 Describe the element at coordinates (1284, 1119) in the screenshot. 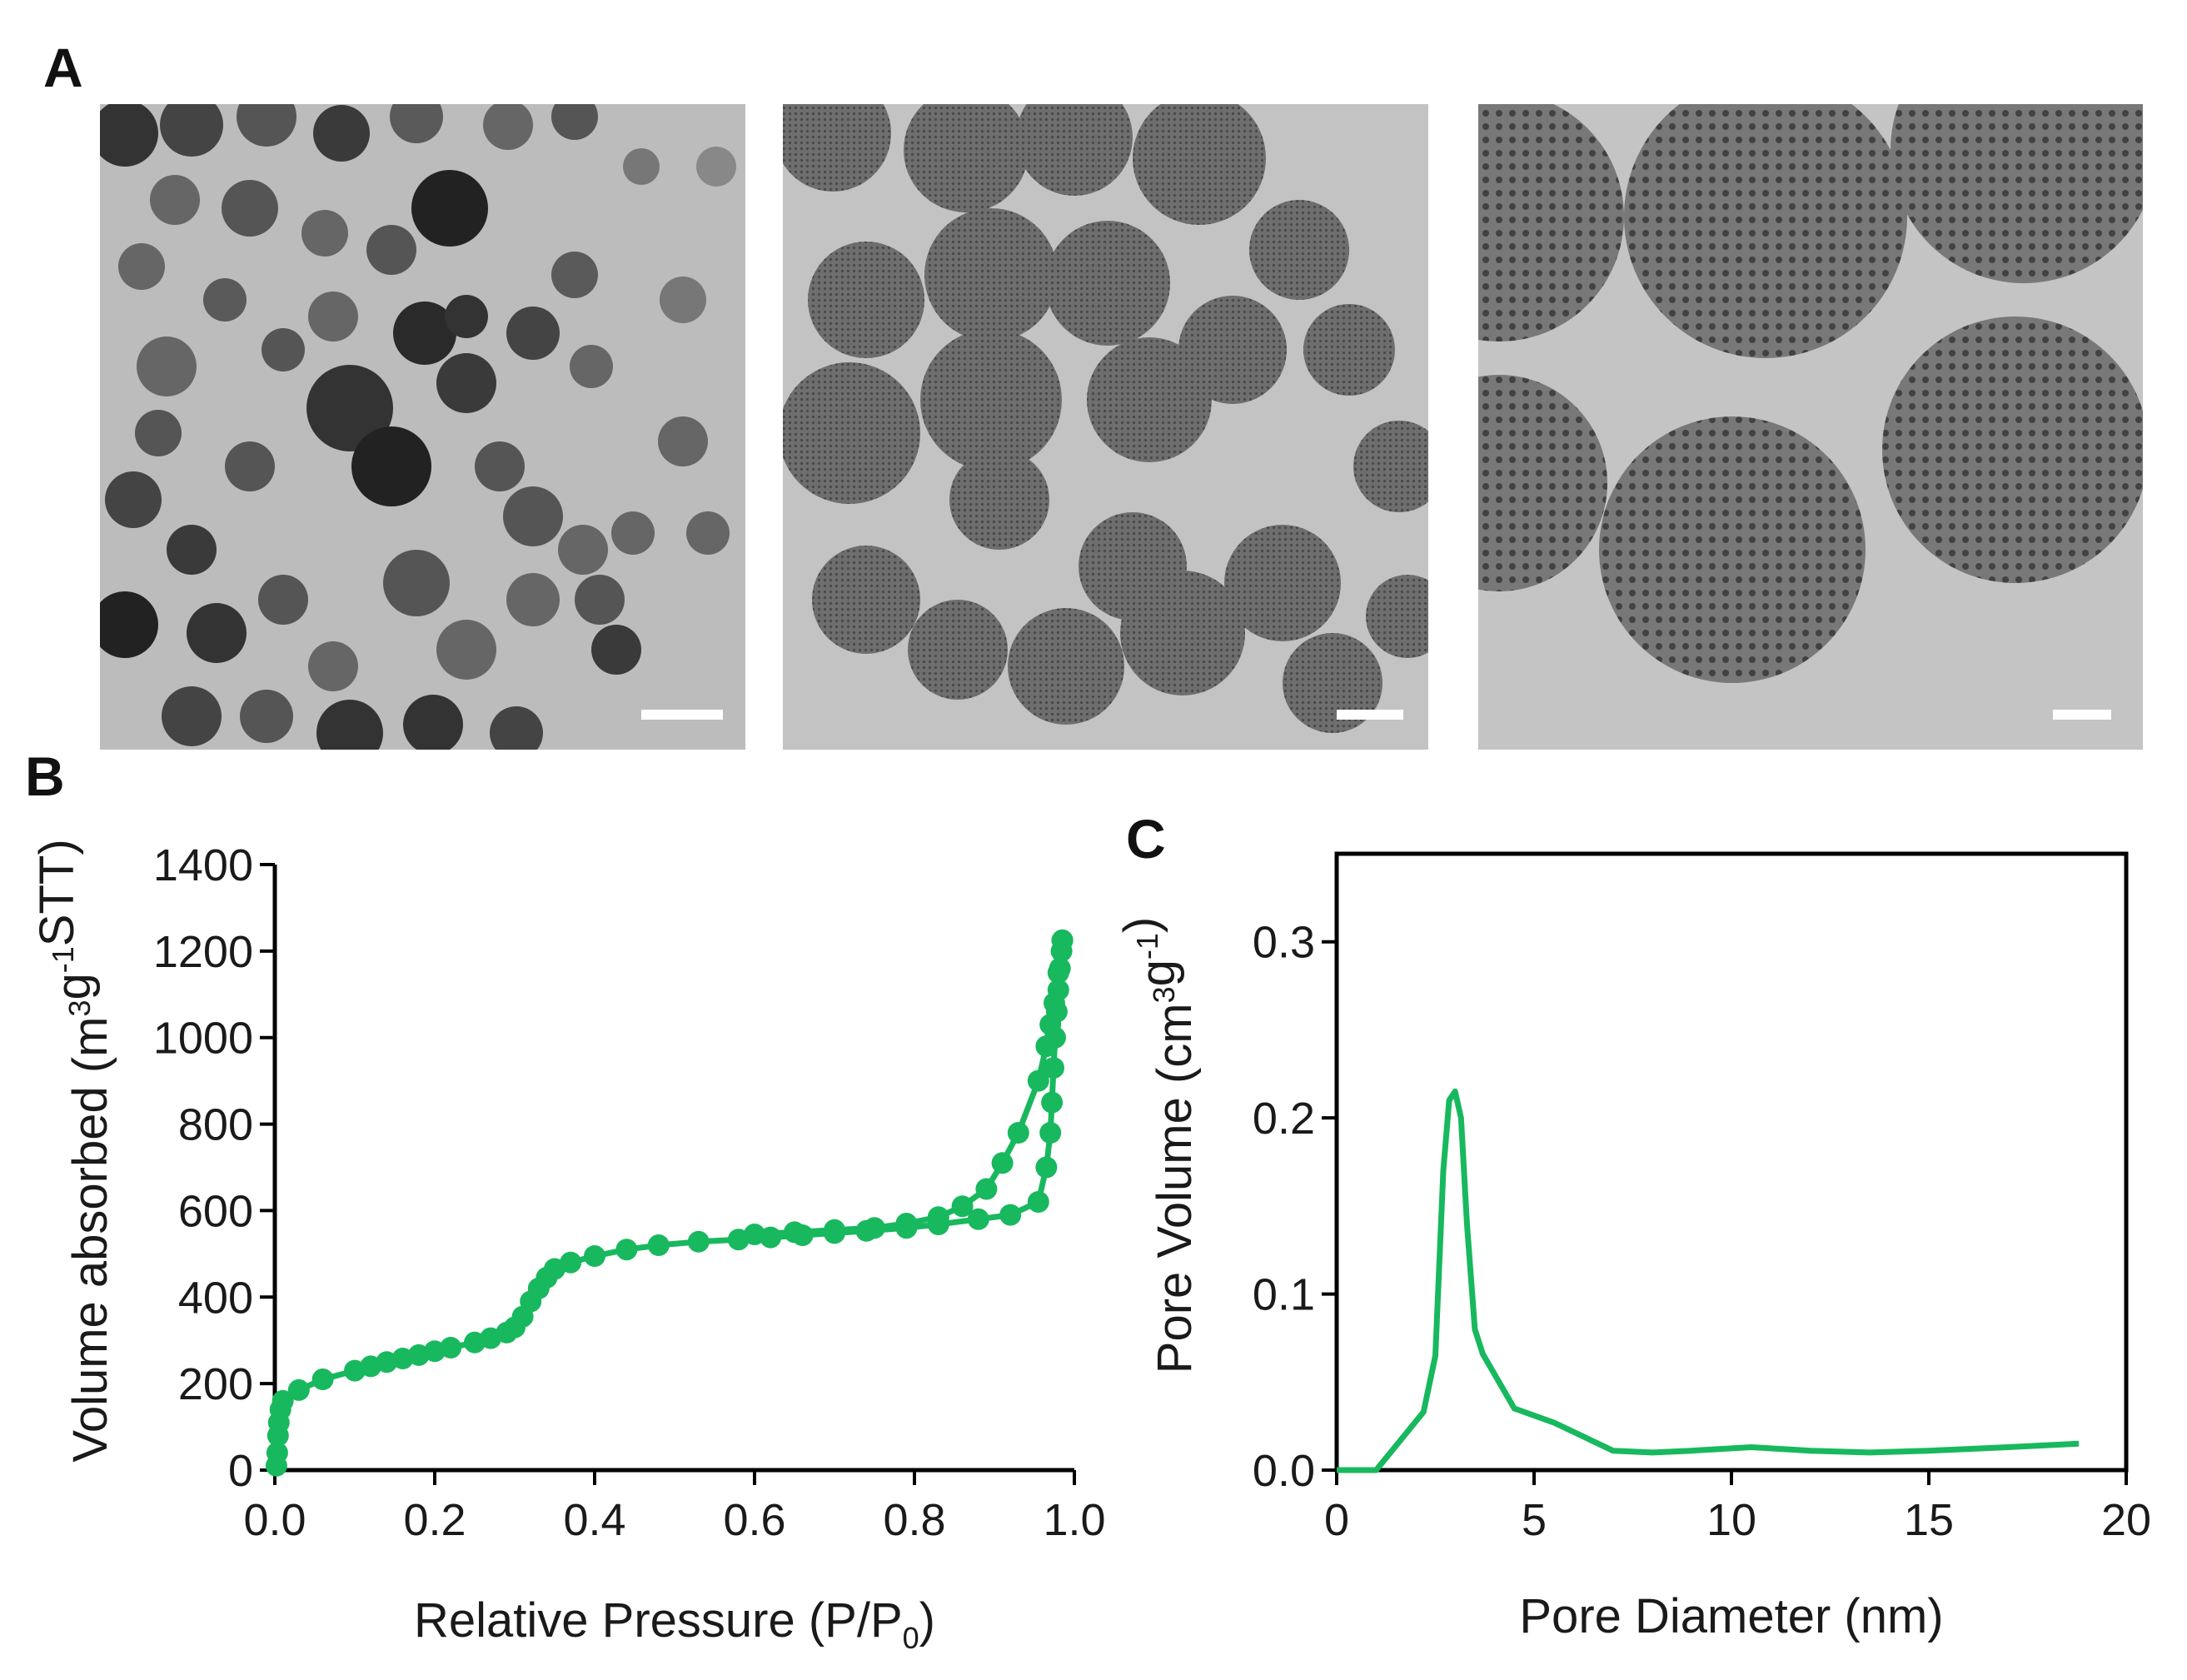

I see `y-tick-label: 0.2` at that location.